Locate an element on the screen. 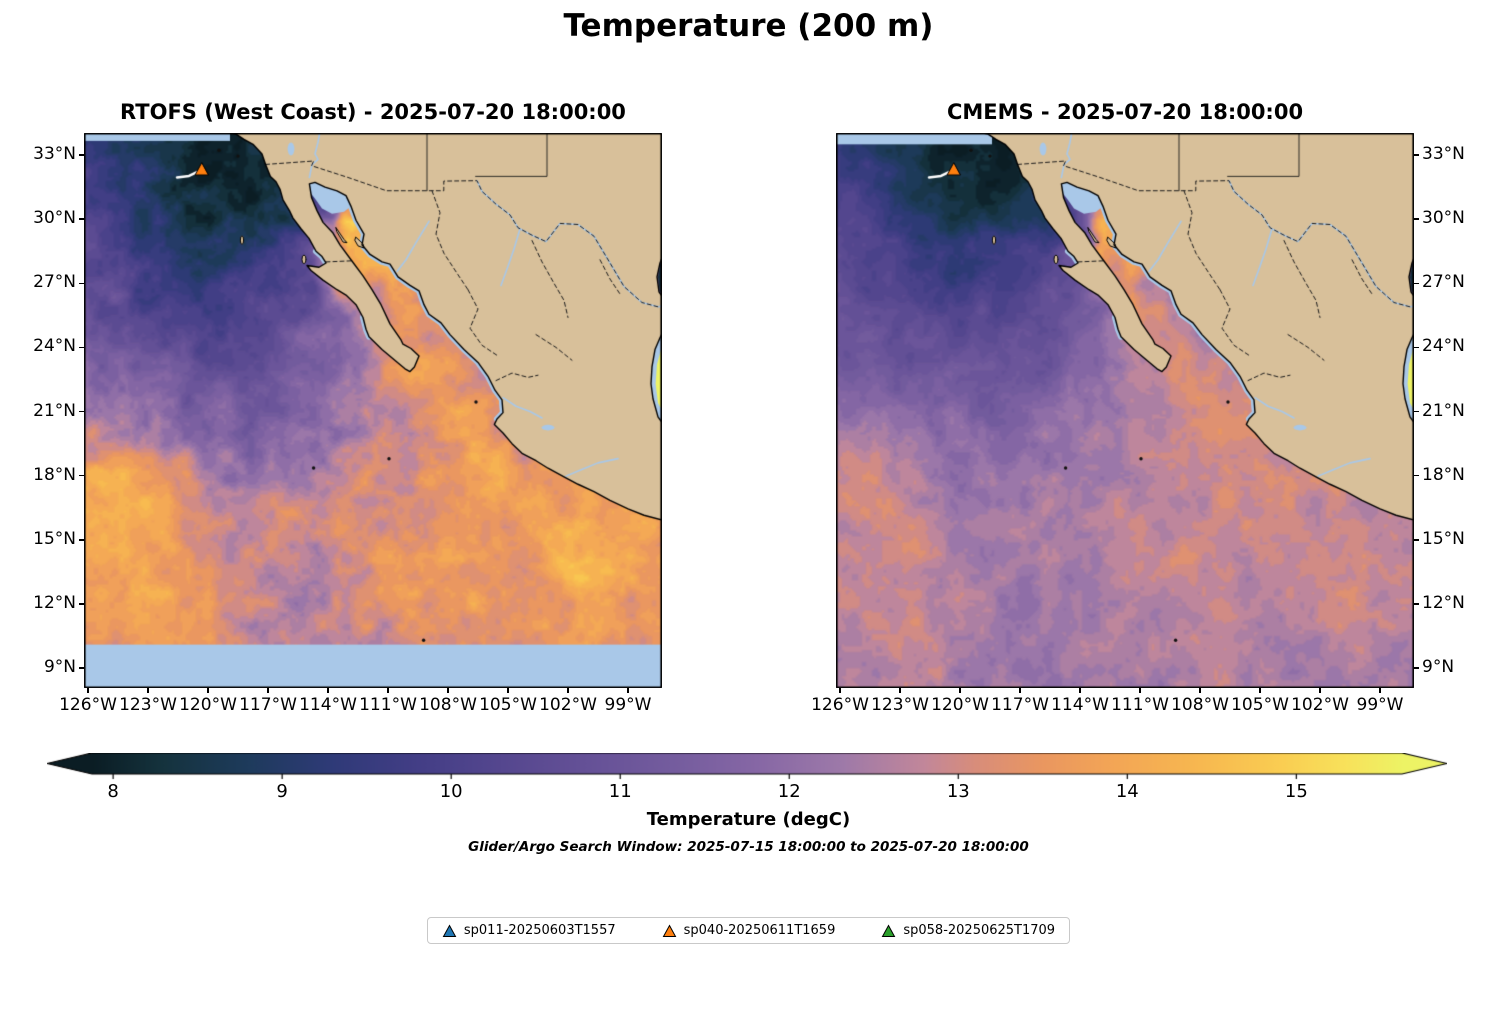  legend-item-label: sp040-20250611T1659 is located at coordinates (759, 930).